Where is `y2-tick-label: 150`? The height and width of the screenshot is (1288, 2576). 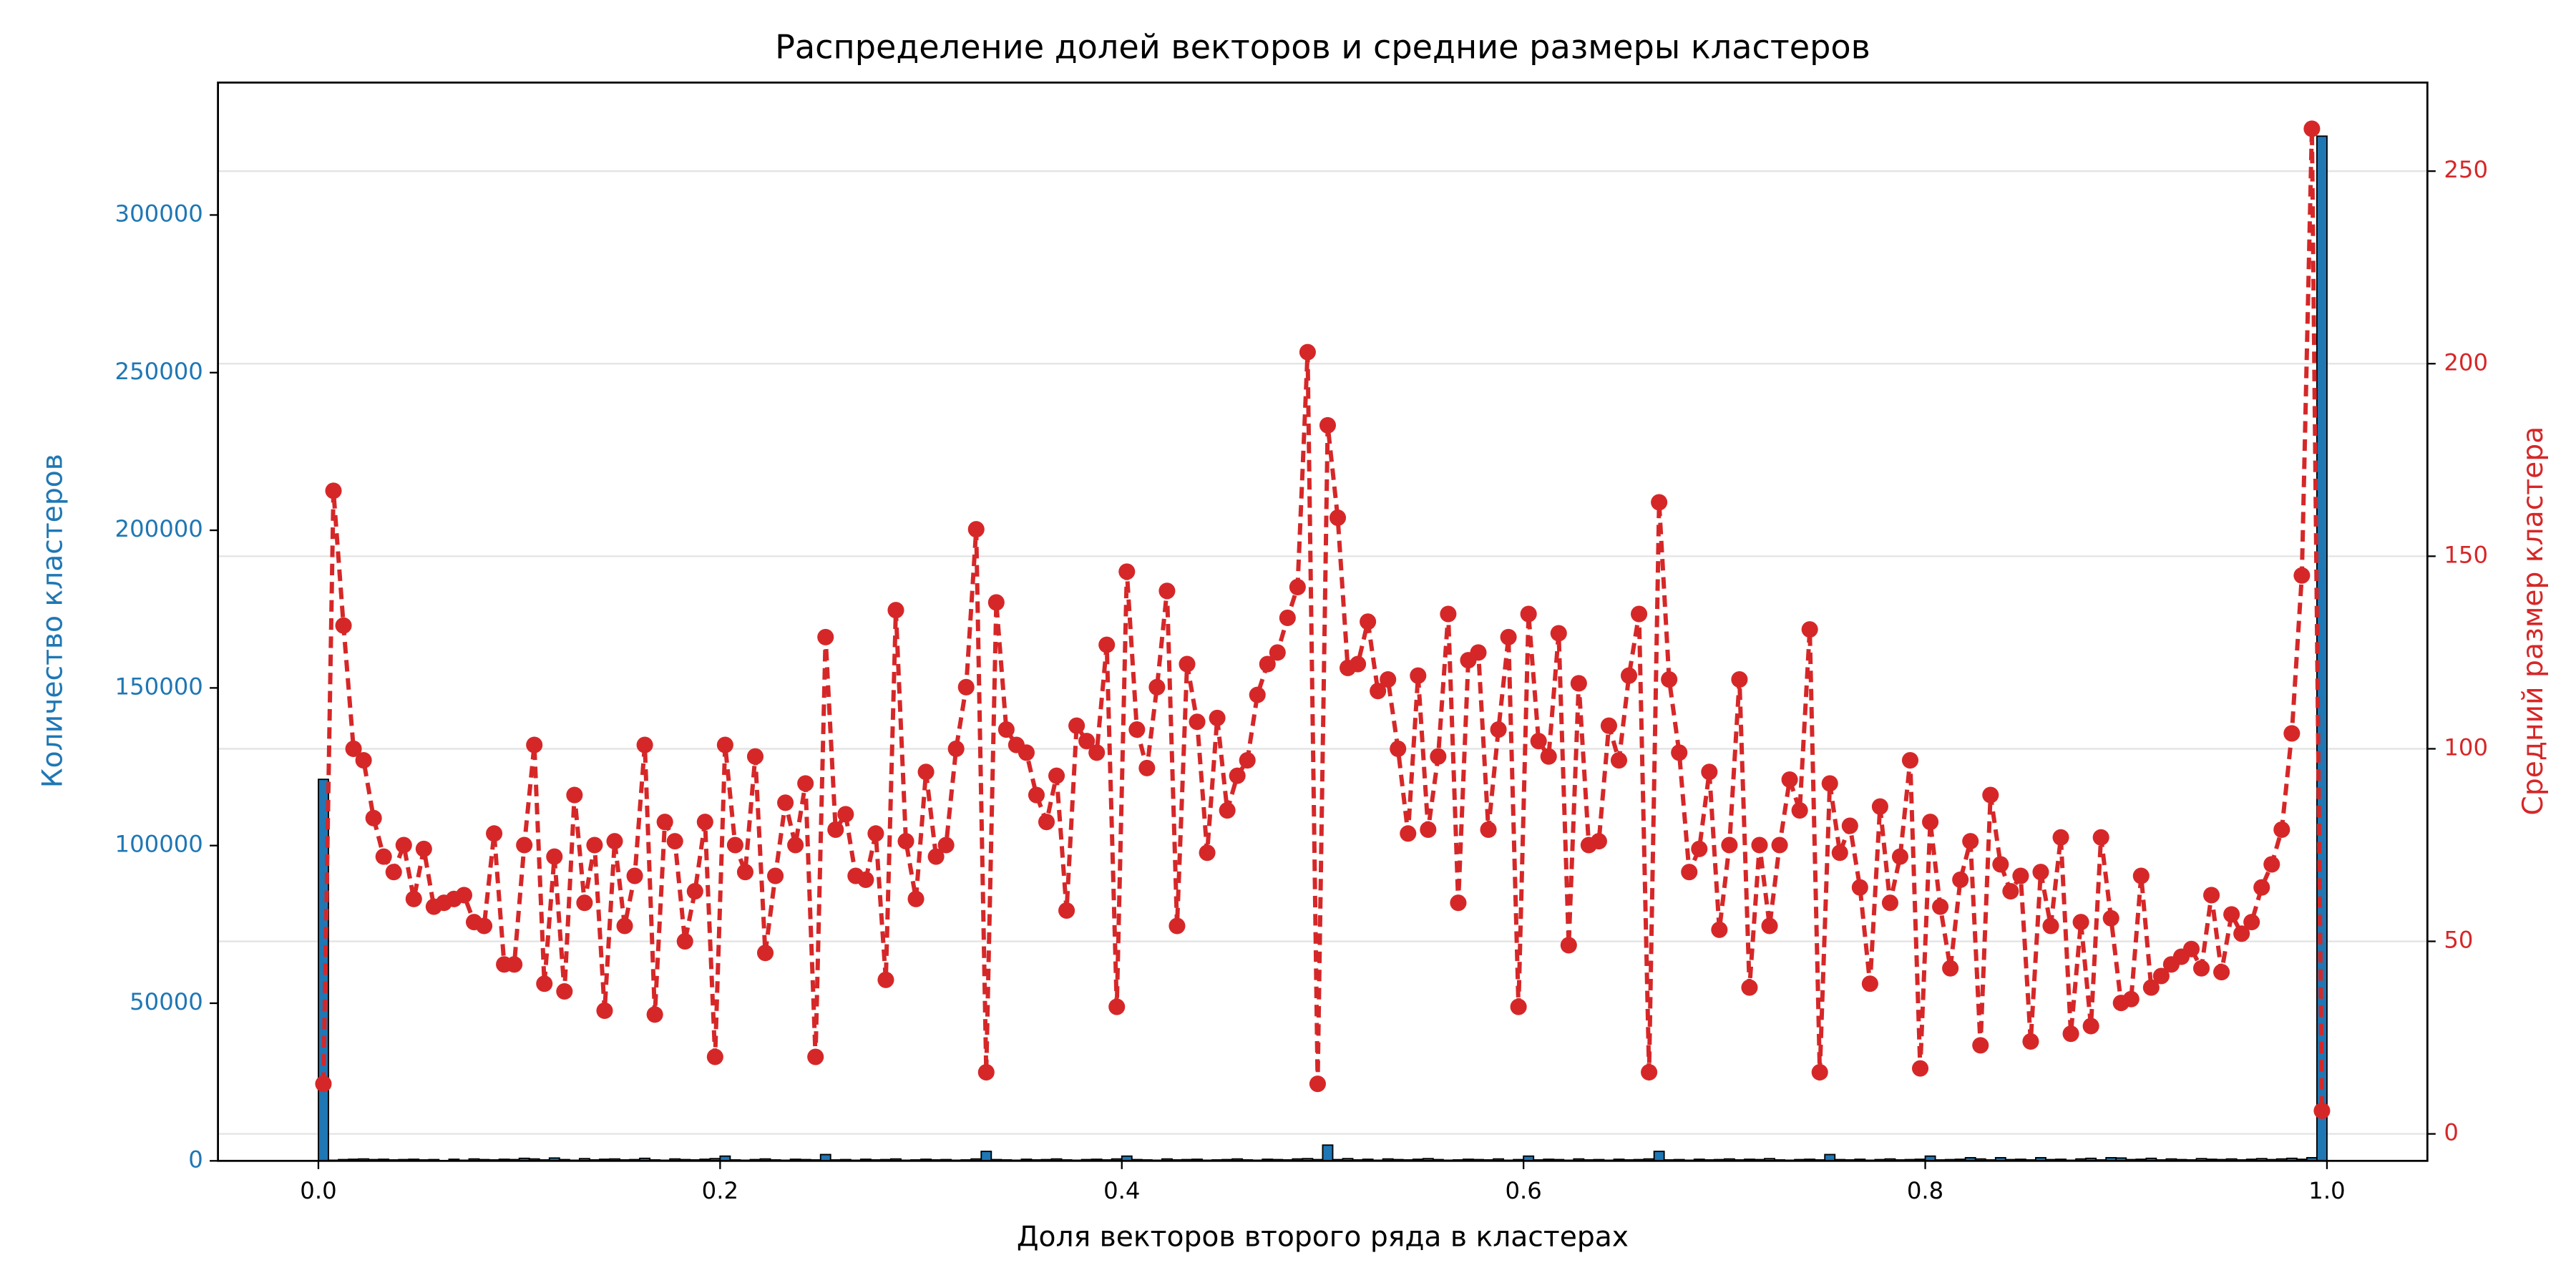
y2-tick-label: 150 is located at coordinates (2466, 554).